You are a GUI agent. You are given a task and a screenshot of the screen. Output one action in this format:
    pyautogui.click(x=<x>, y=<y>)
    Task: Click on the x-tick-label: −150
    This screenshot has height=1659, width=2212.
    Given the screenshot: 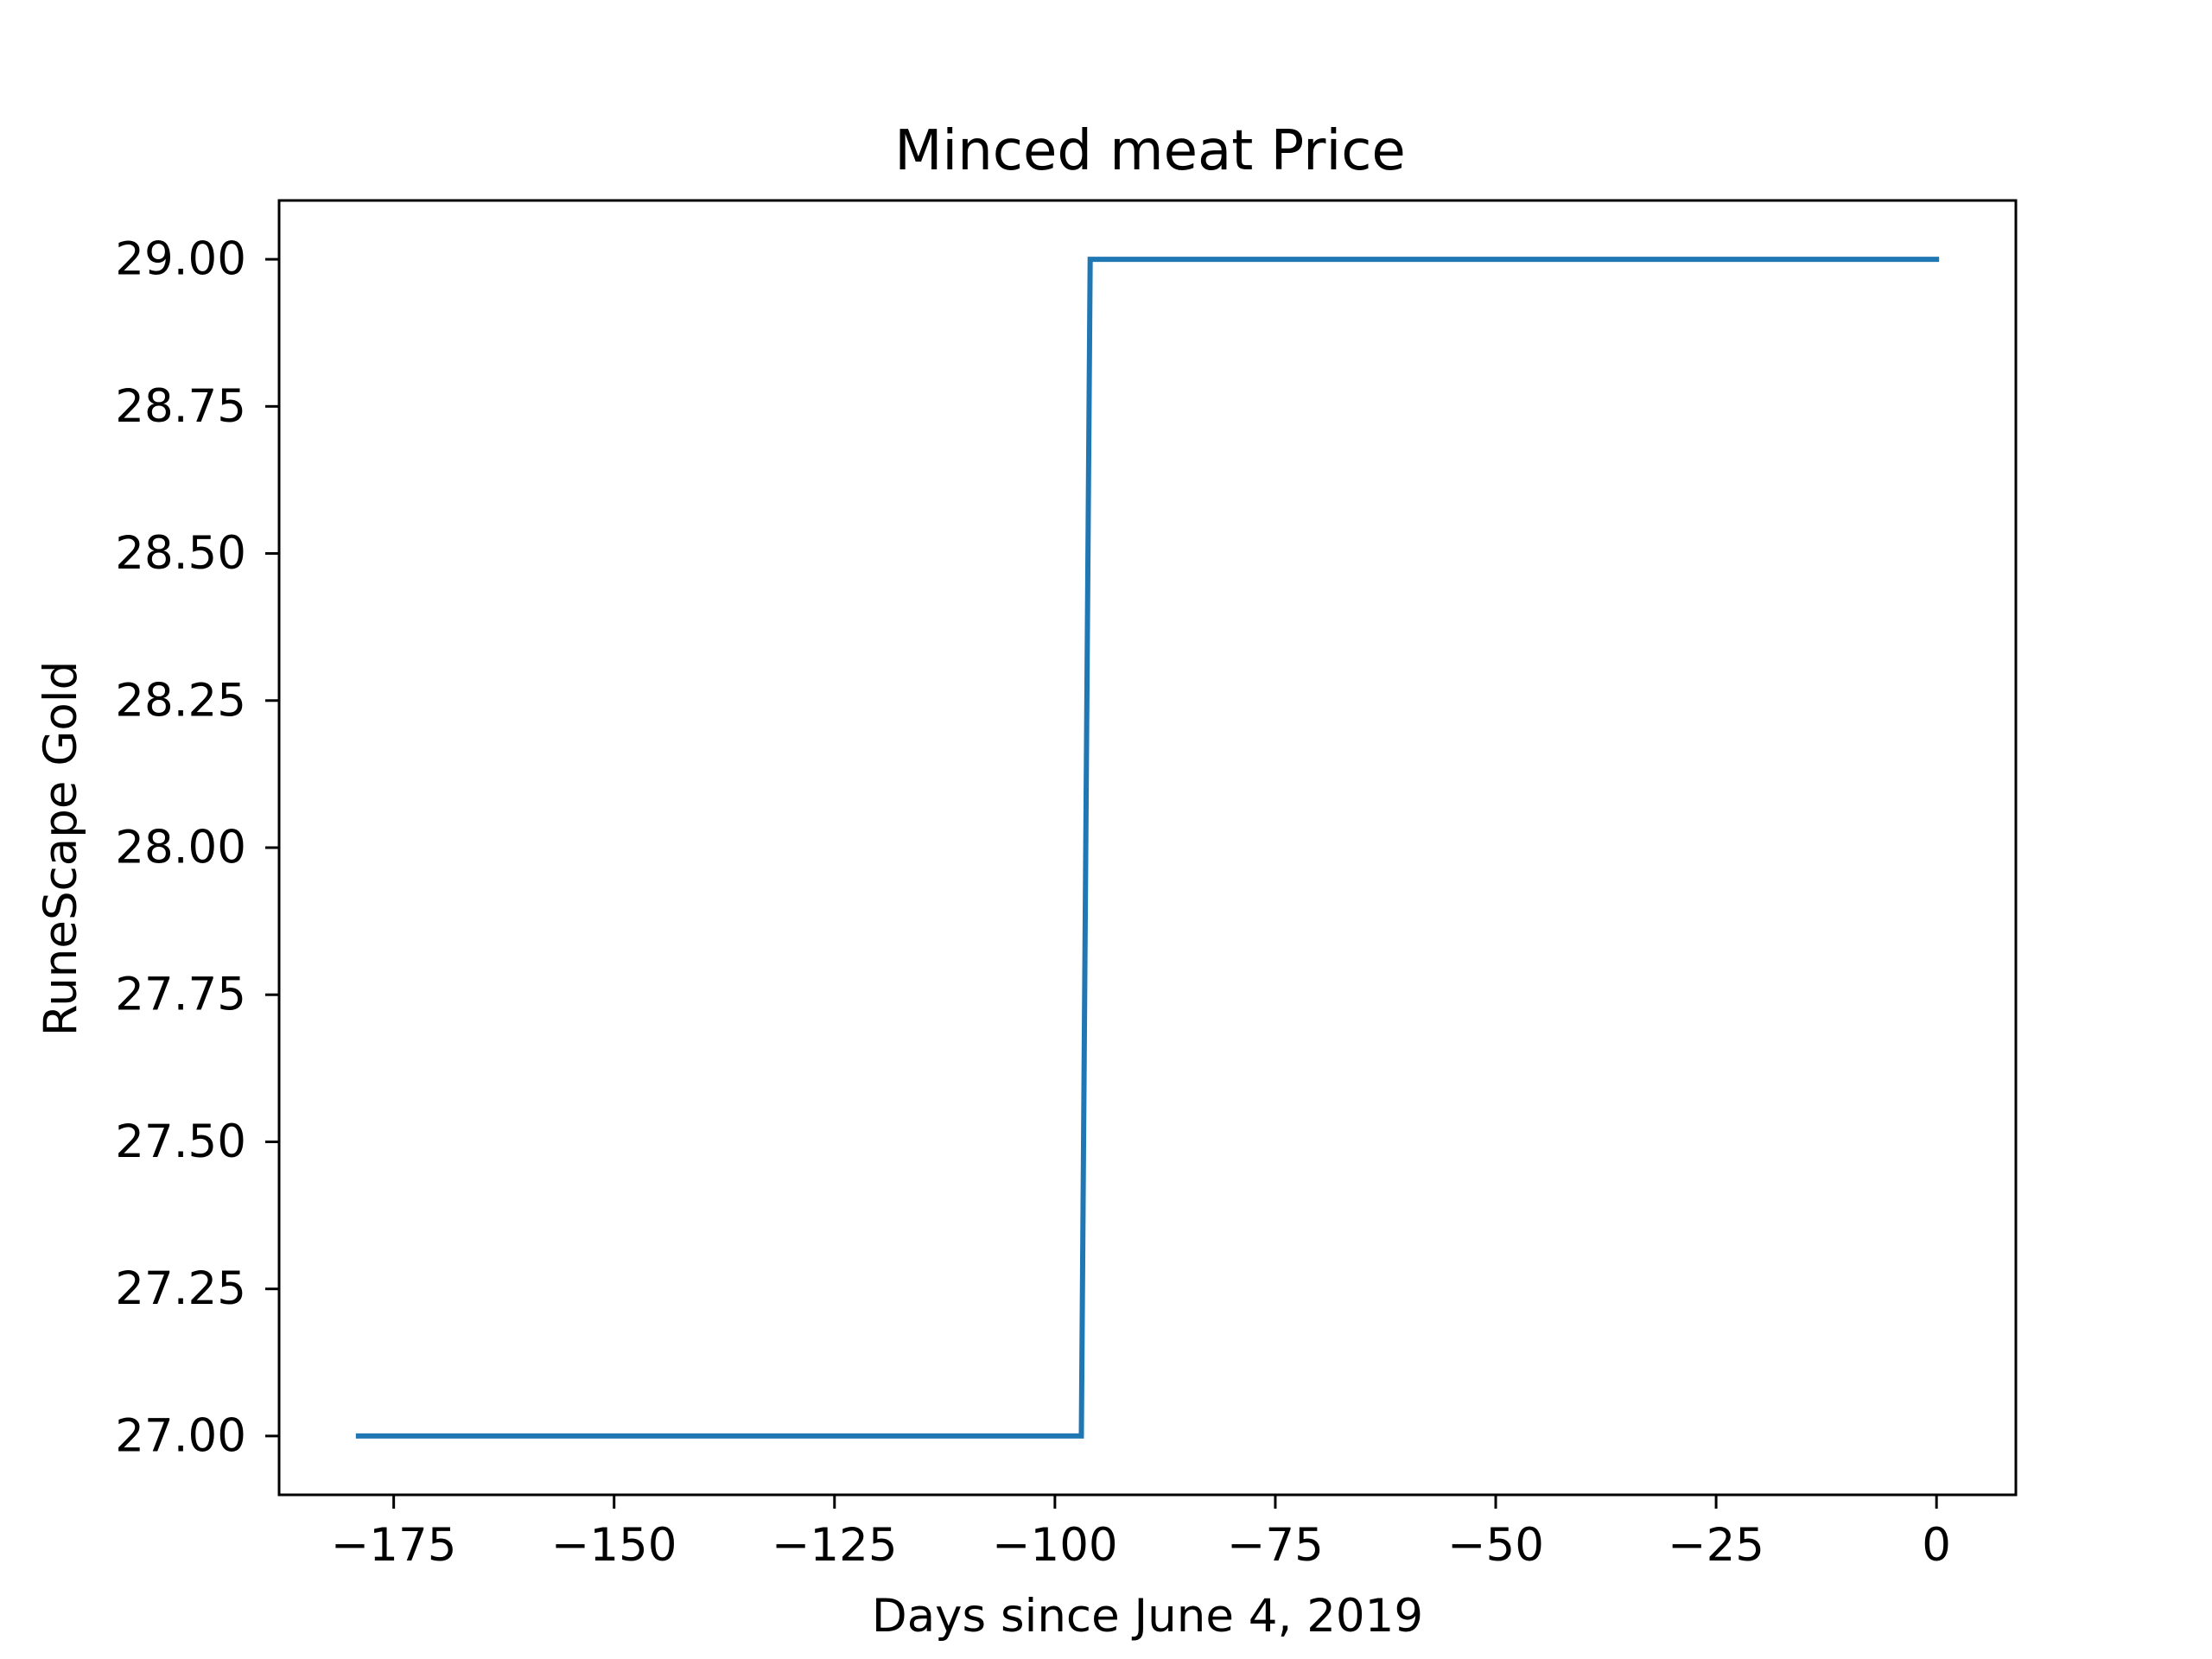 What is the action you would take?
    pyautogui.click(x=614, y=1545)
    